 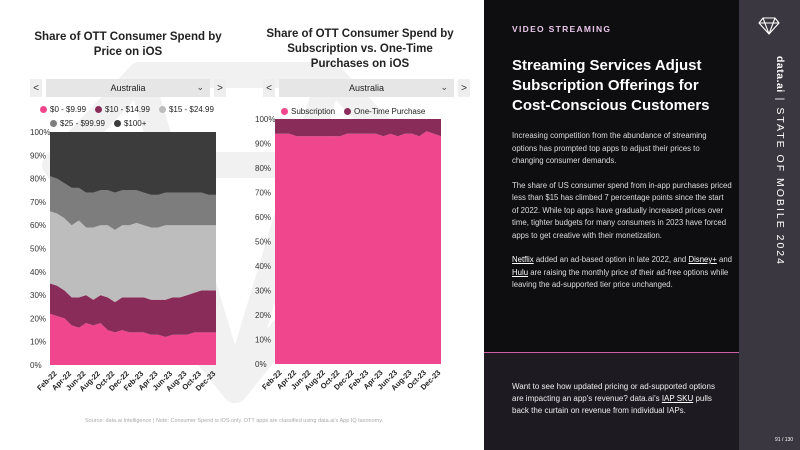 I want to click on chart2-next-button: >, so click(x=464, y=88).